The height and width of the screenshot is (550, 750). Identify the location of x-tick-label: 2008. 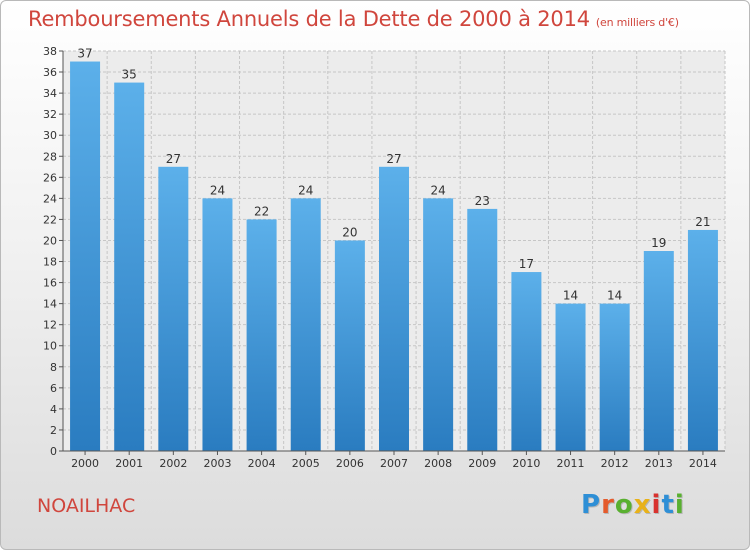
(438, 463).